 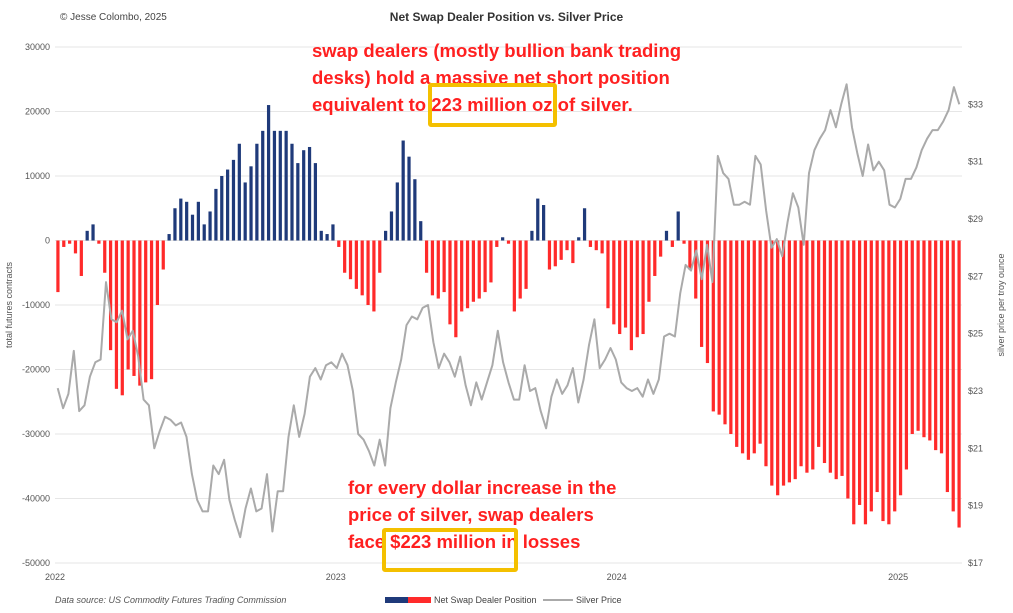 I want to click on y-left-tick-label: 20000, so click(x=37, y=112).